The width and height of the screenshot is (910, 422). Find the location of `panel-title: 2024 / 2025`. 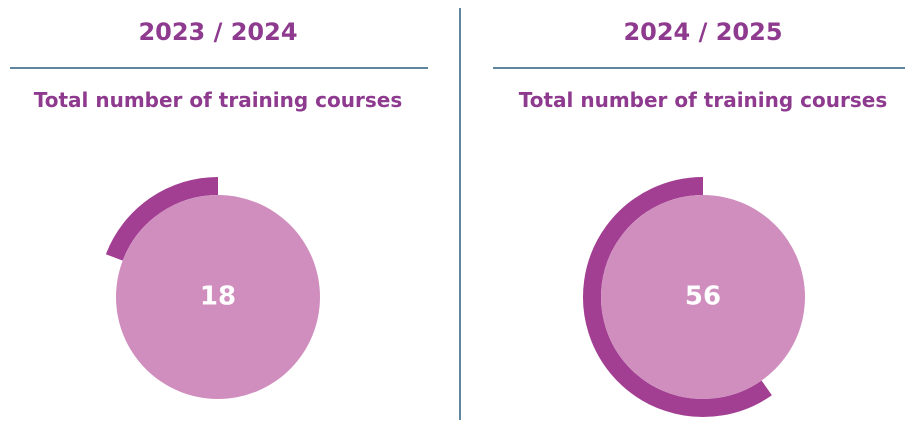

panel-title: 2024 / 2025 is located at coordinates (702, 32).